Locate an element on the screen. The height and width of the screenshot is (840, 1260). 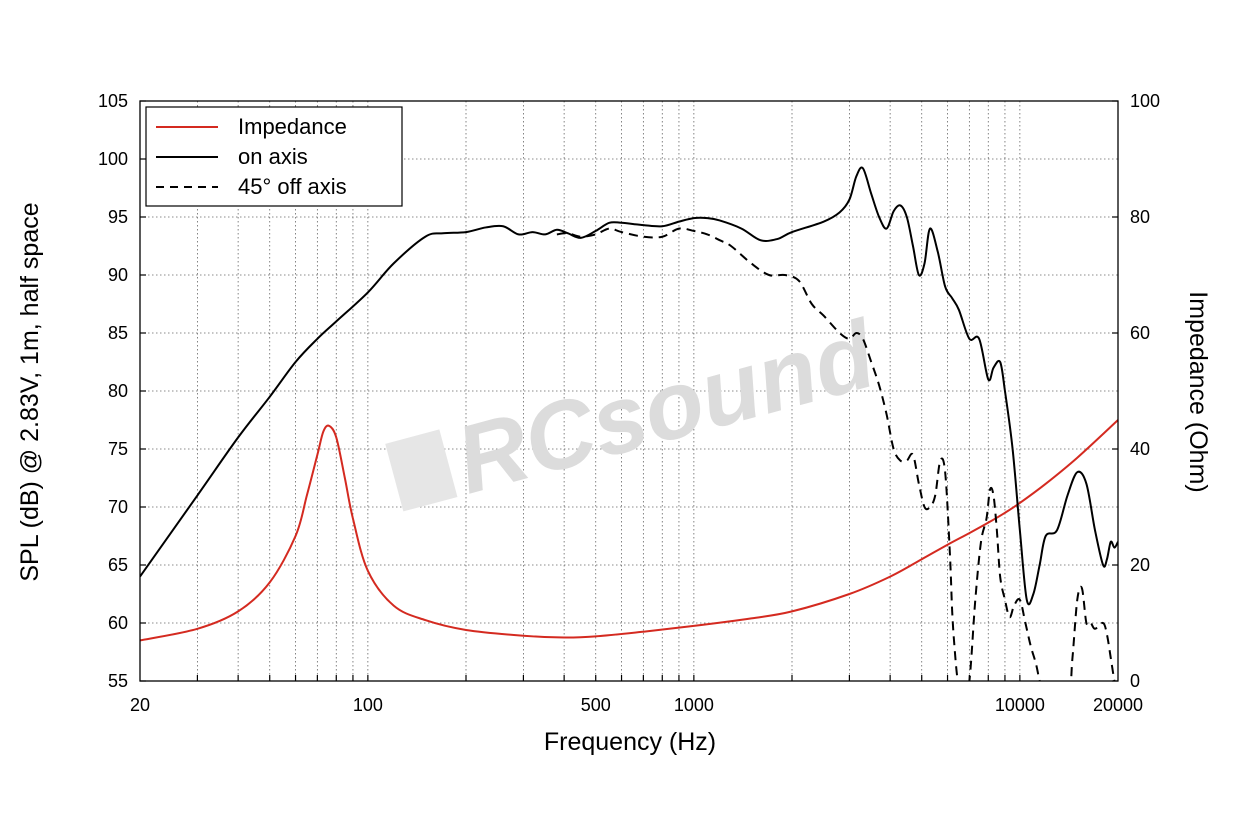
y-right-axis-title: Impedance (Ohm) is located at coordinates (1198, 391).